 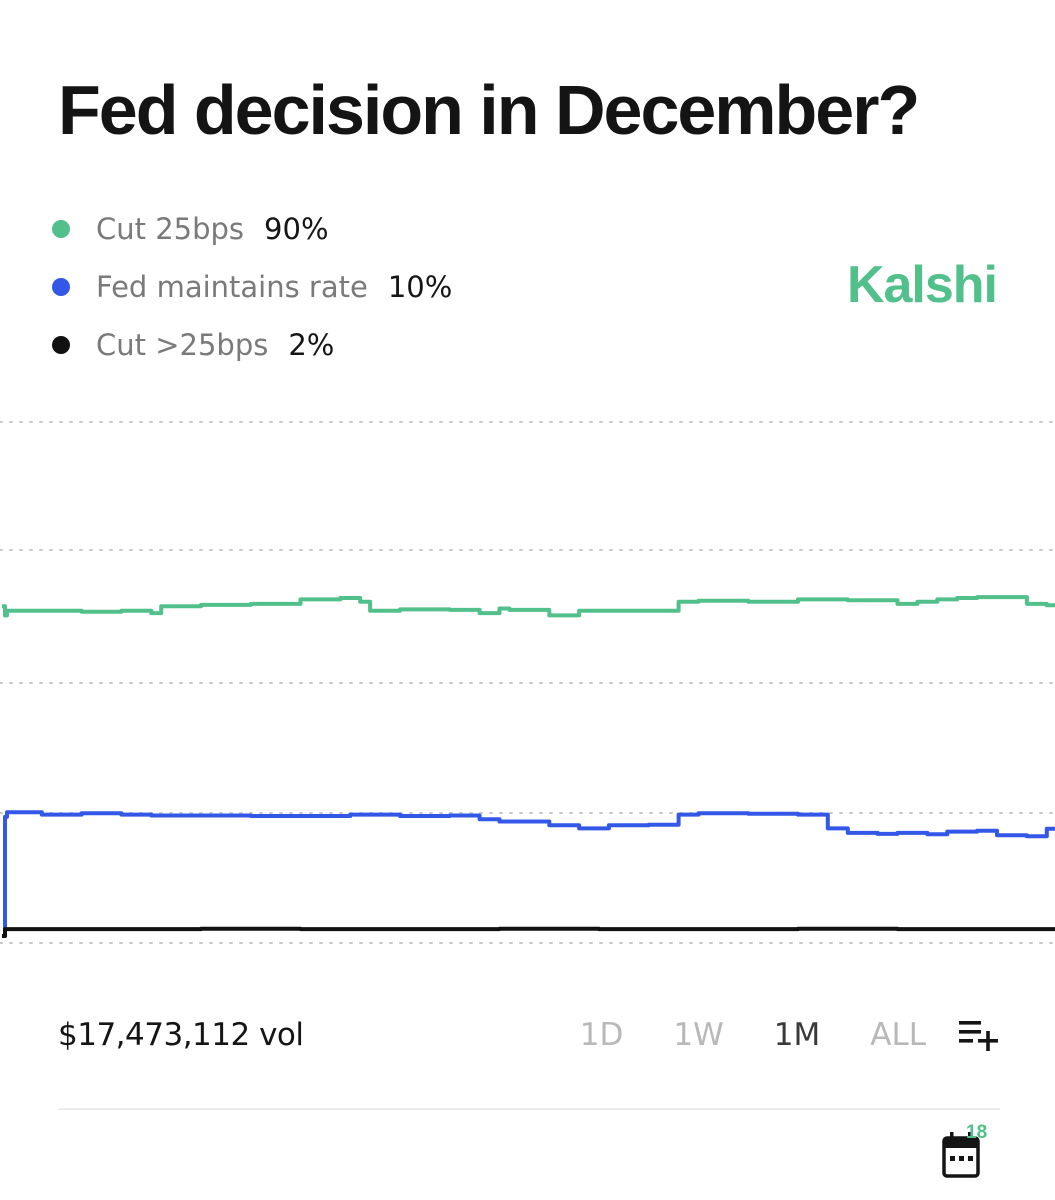 What do you see at coordinates (979, 1035) in the screenshot?
I see `list-add-icon` at bounding box center [979, 1035].